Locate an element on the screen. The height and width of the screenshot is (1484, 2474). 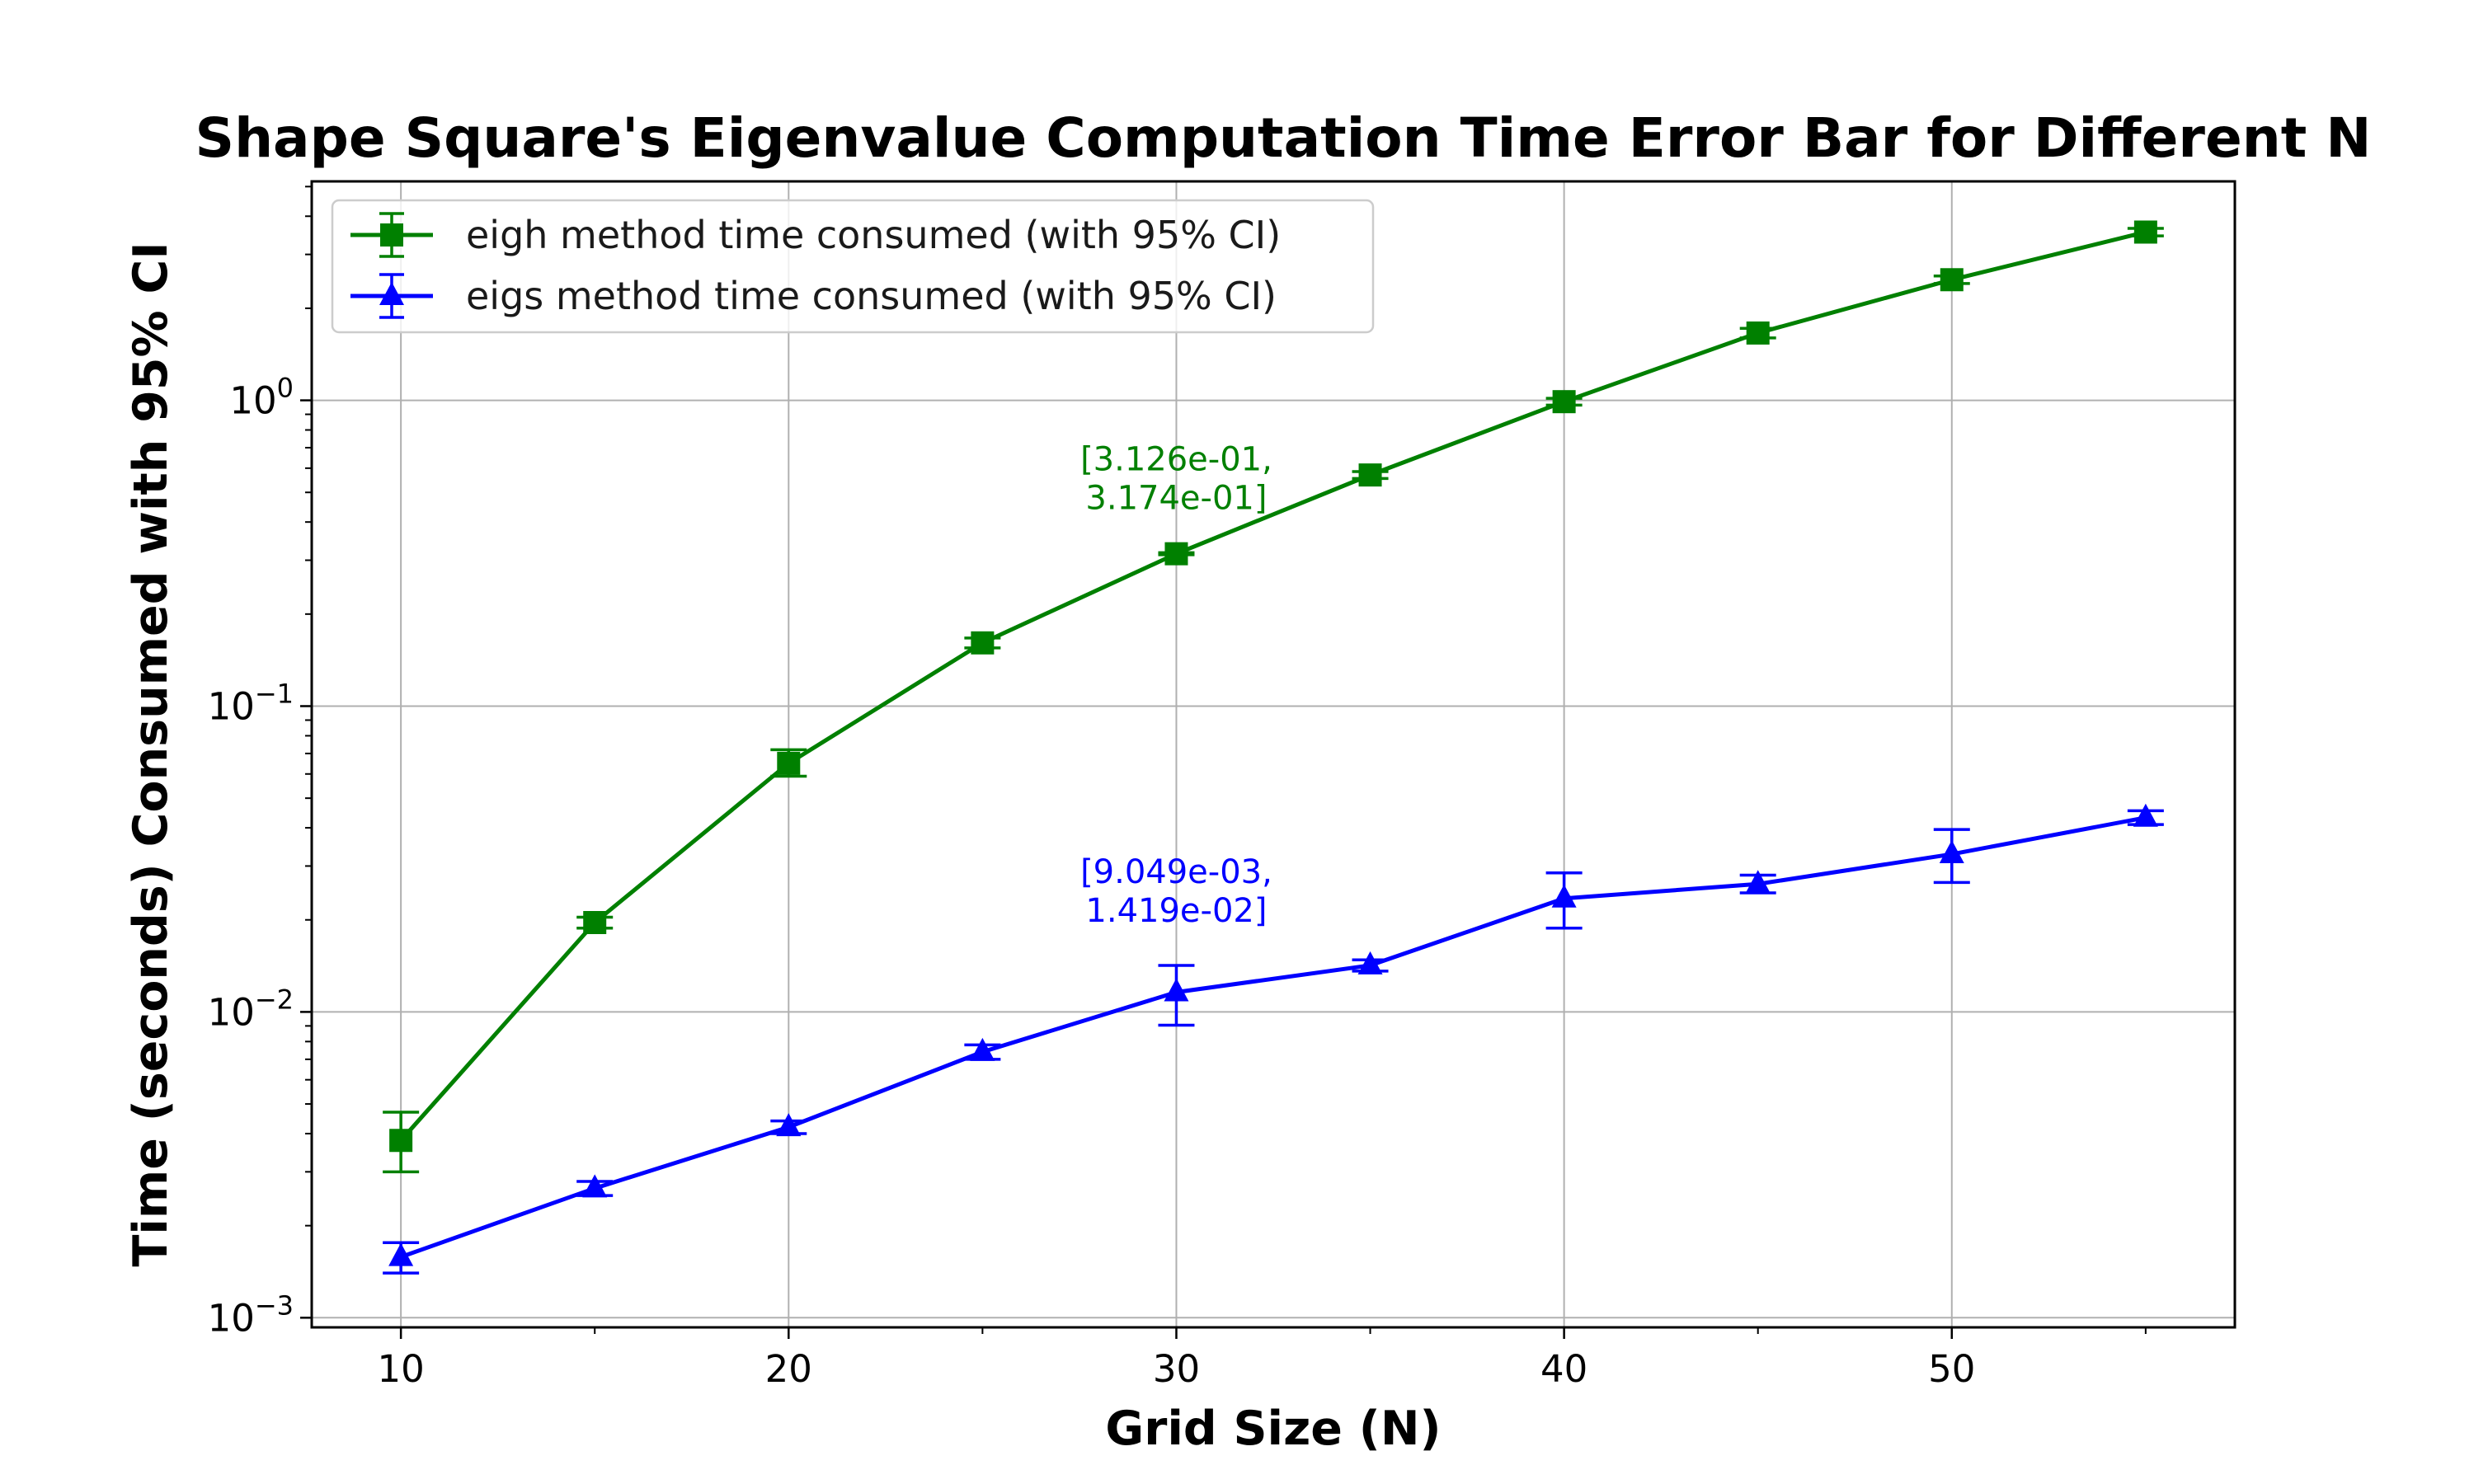
legend-entry-2: eigs method time consumed (with 95% CI) is located at coordinates (813, 296).